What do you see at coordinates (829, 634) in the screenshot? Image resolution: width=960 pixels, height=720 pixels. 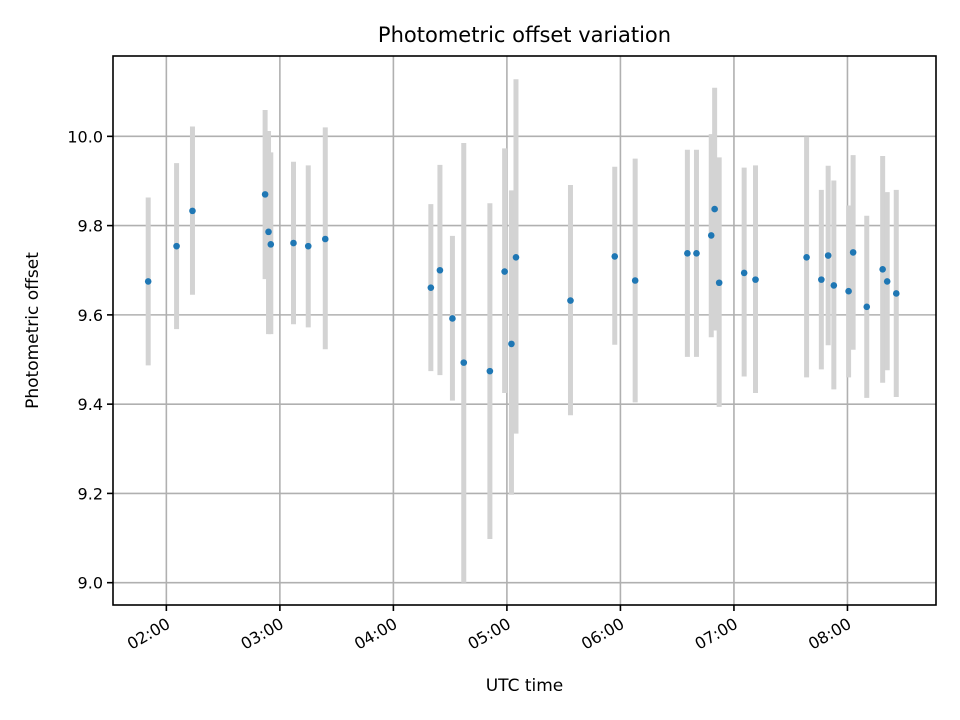 I see `x-tick-label: 08:00` at bounding box center [829, 634].